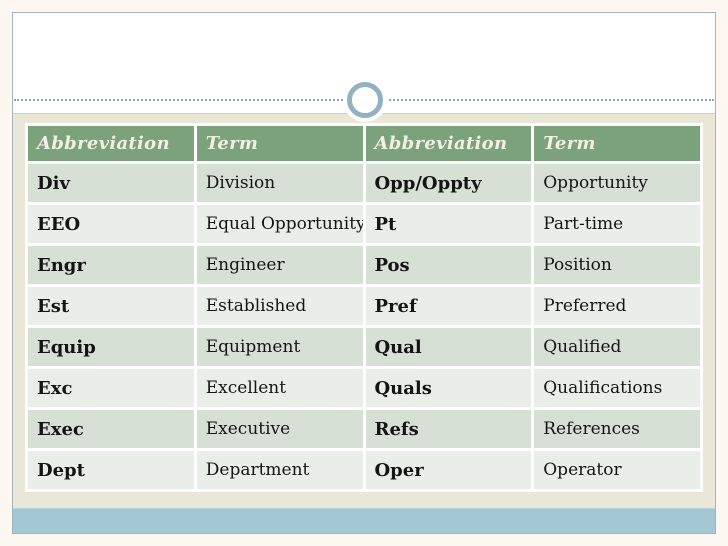  Describe the element at coordinates (364, 183) in the screenshot. I see `table-row: Div Division Opp/Oppty Opportunity` at that location.